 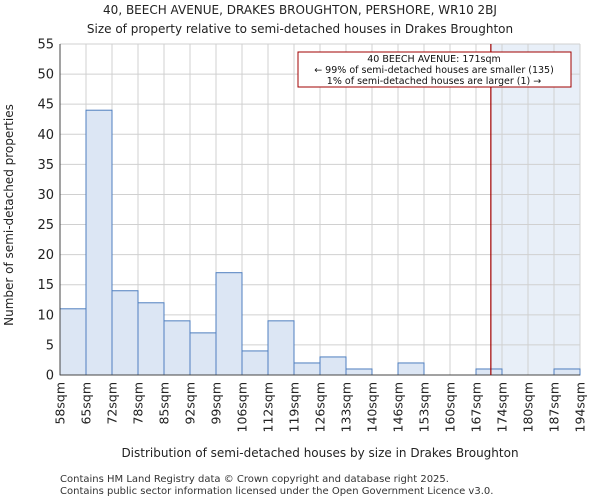 I want to click on bar-106sqm, so click(x=255, y=363).